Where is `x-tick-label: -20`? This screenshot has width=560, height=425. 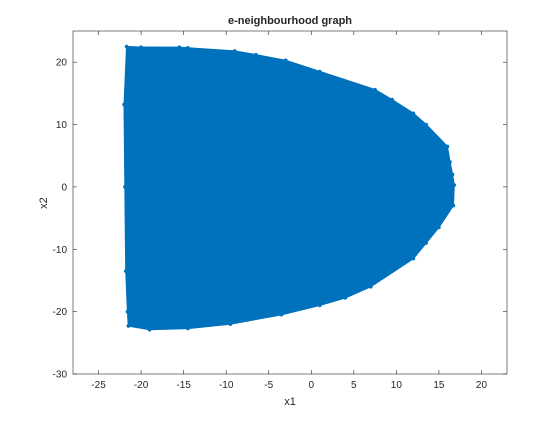
x-tick-label: -20 is located at coordinates (141, 385).